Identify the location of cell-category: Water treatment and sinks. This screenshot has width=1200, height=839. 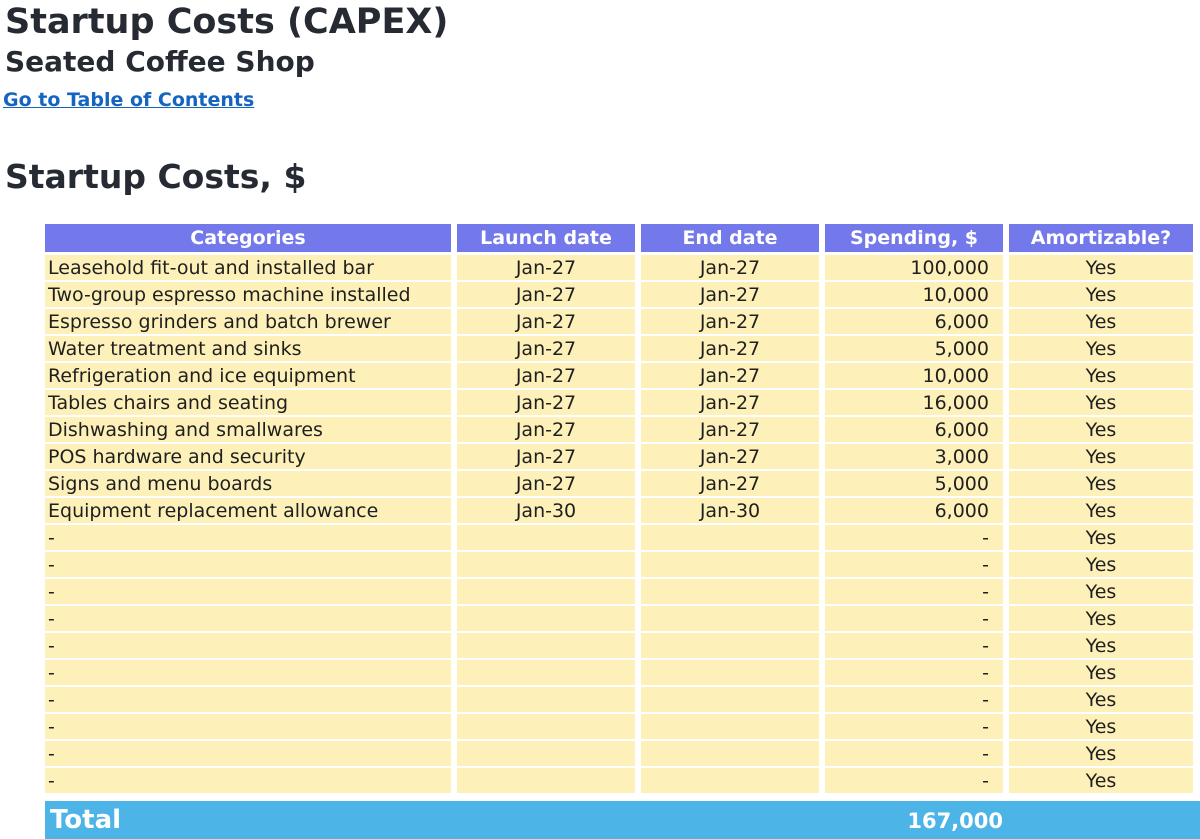
(248, 349).